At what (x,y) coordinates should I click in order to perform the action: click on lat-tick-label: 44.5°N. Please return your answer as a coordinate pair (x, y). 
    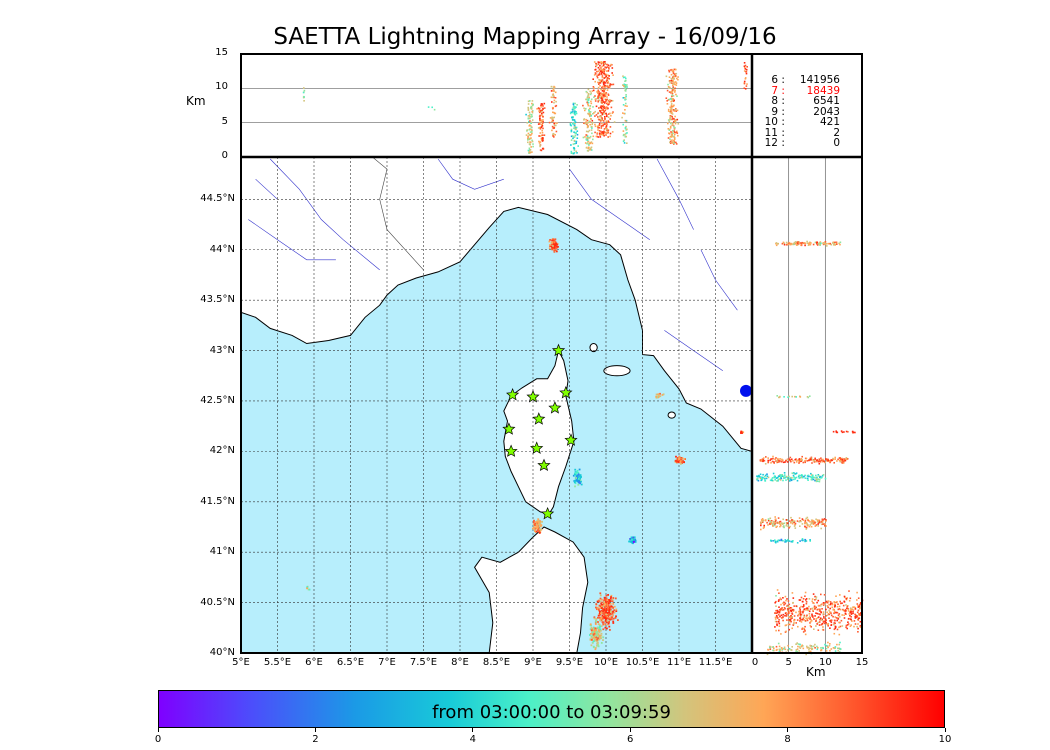
    Looking at the image, I should click on (217, 199).